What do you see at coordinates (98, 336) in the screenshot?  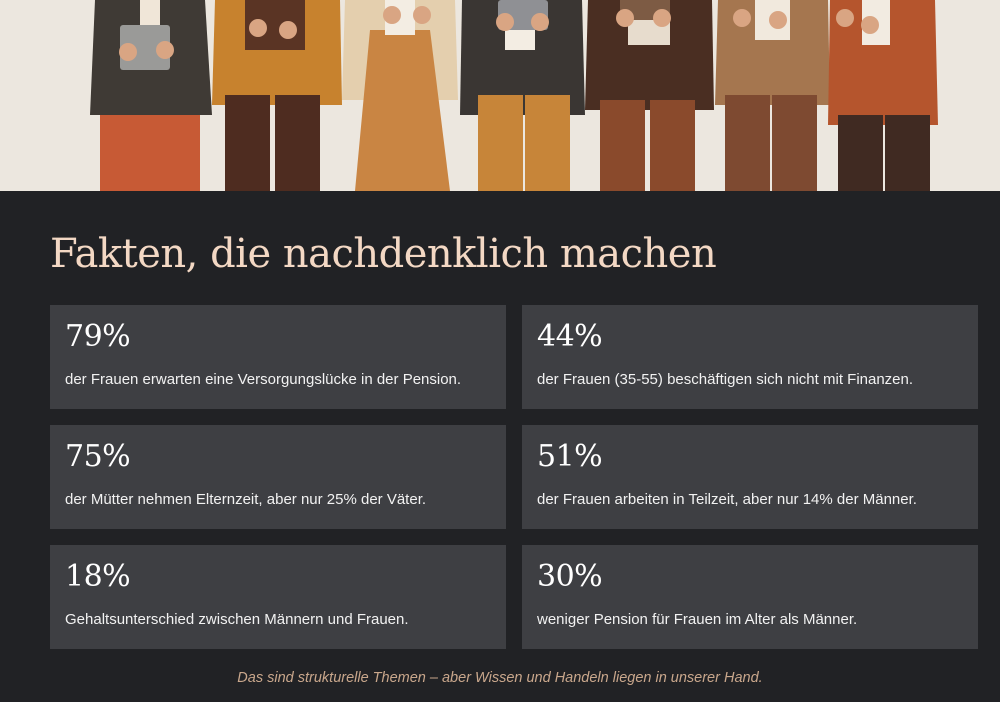 I see `fact-stat: 79%` at bounding box center [98, 336].